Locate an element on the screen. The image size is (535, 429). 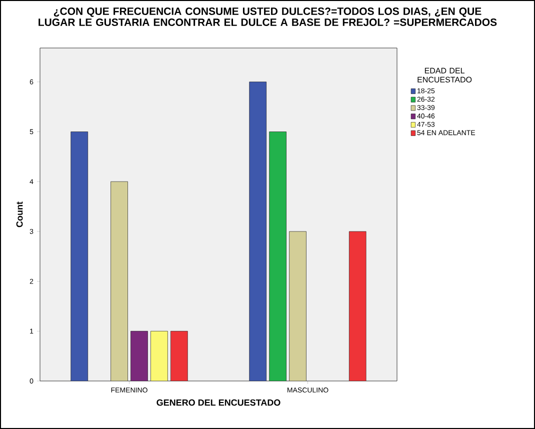
y-axis-title: Count is located at coordinates (19, 215).